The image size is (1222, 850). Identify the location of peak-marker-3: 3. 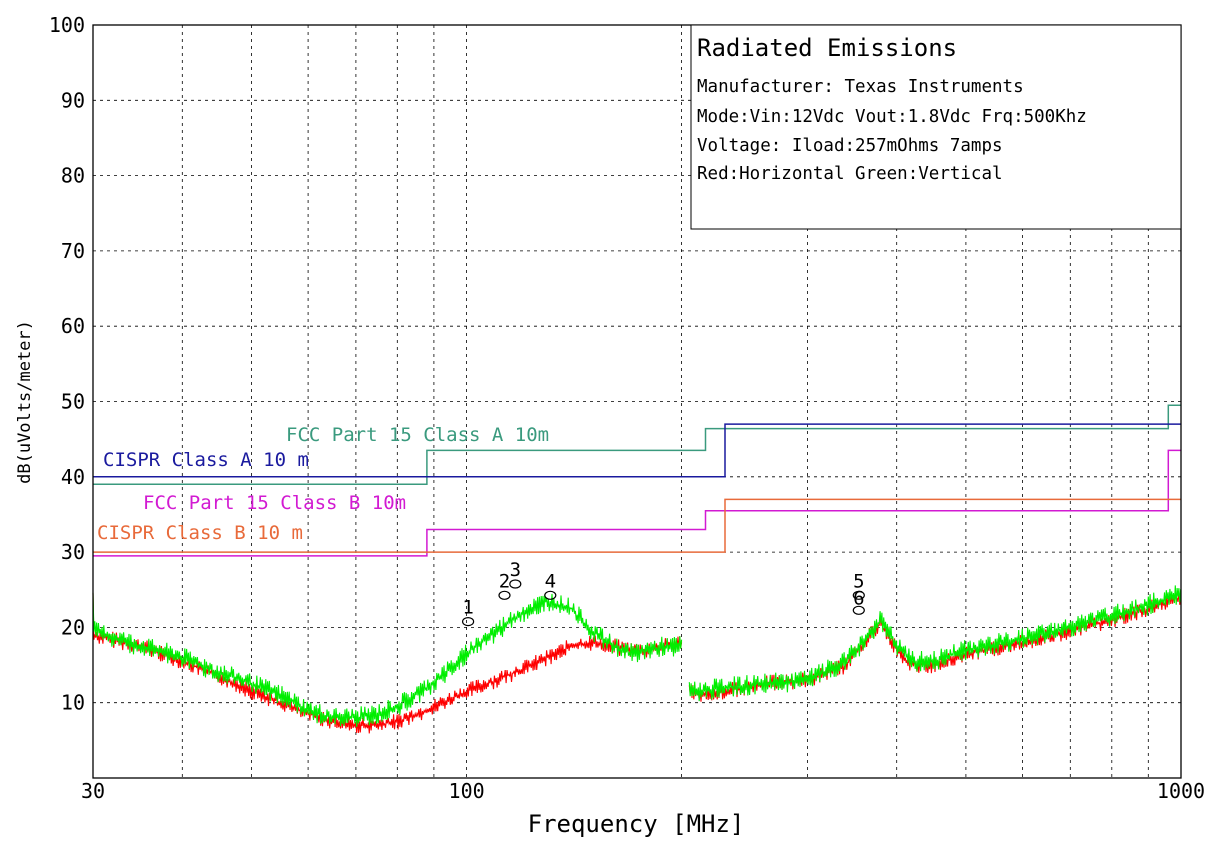
(515, 574).